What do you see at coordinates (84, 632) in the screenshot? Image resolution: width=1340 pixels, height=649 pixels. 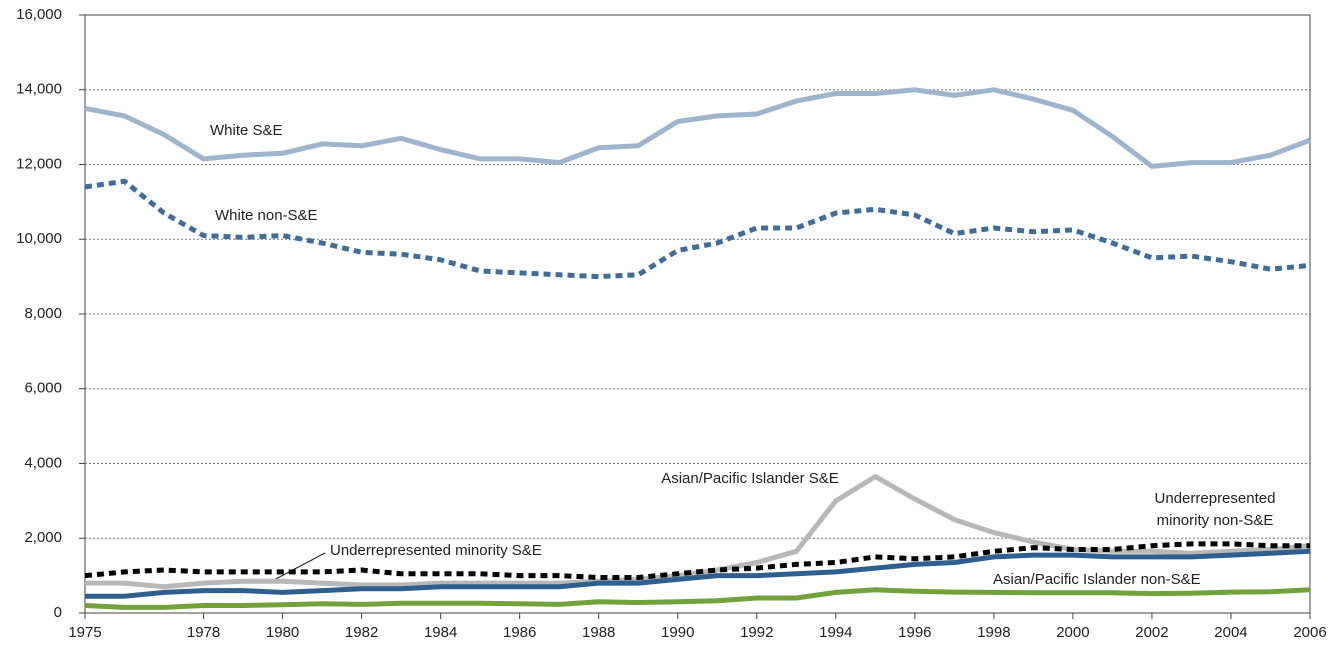 I see `x-tick-label: 1975` at bounding box center [84, 632].